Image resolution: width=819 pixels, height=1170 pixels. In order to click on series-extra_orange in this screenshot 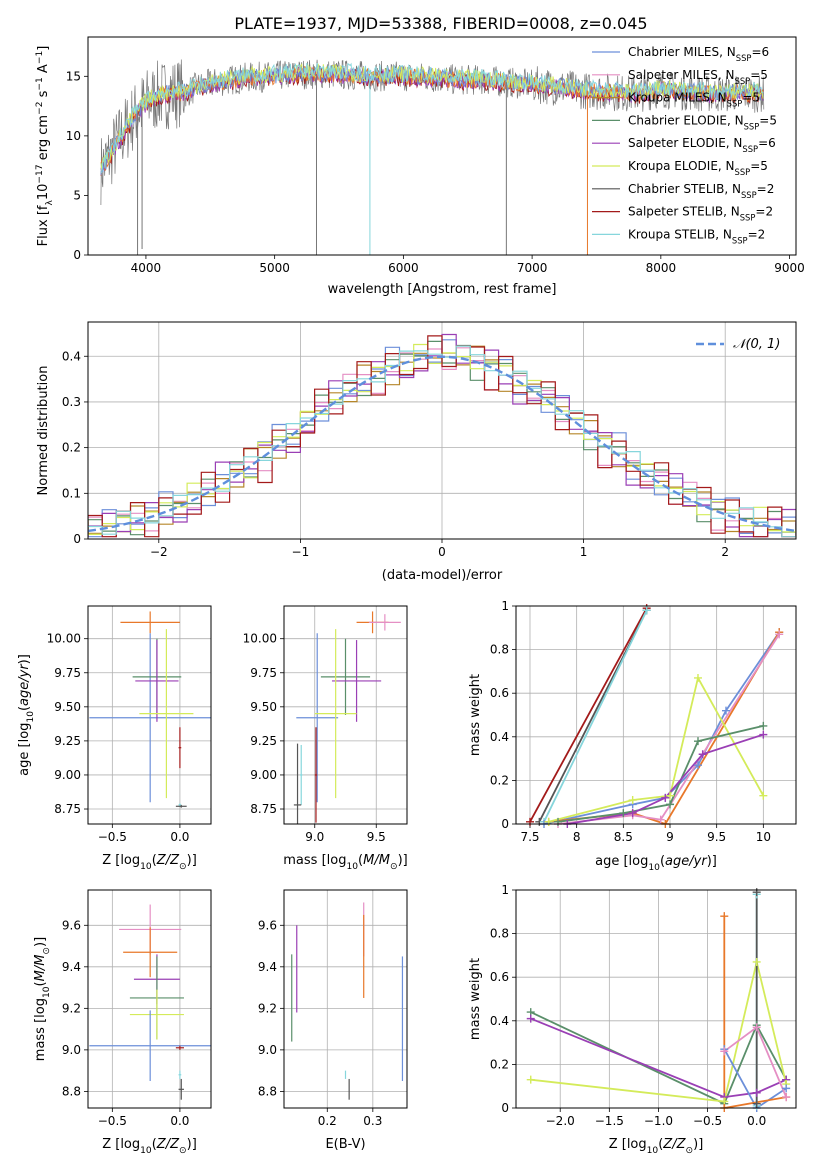, I will do `click(664, 727)`.